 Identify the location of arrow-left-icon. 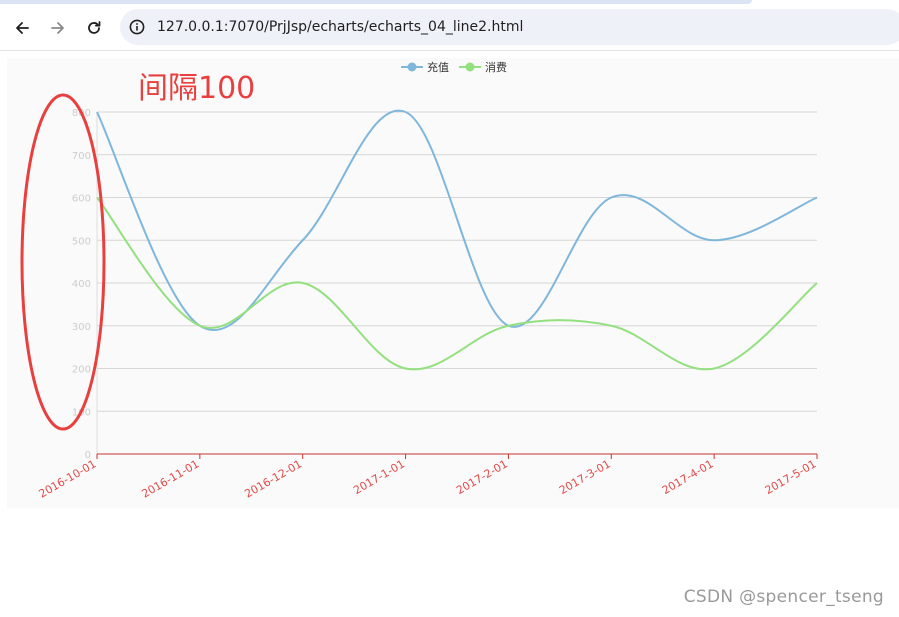
(22, 28).